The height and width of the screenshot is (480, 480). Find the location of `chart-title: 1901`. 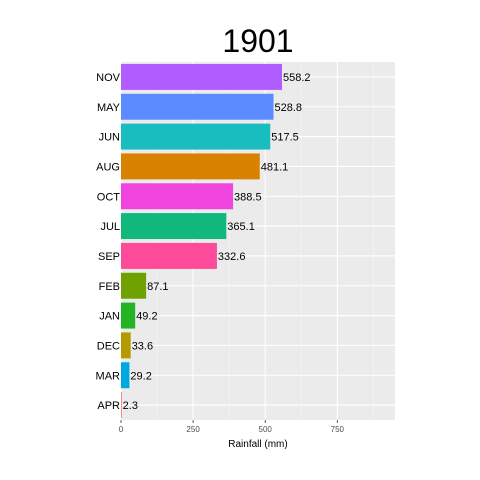

chart-title: 1901 is located at coordinates (257, 41).